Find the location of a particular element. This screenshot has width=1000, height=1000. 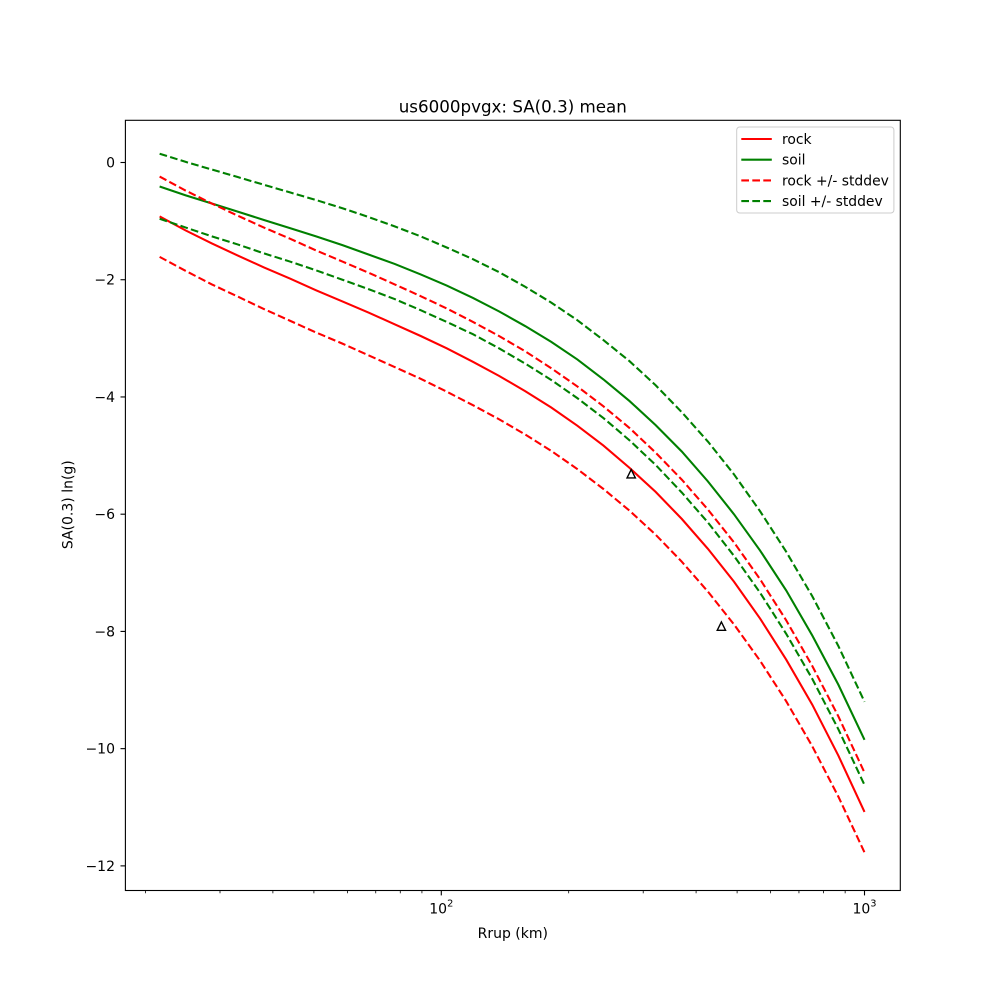

legend-label-soil: soil is located at coordinates (793, 161).